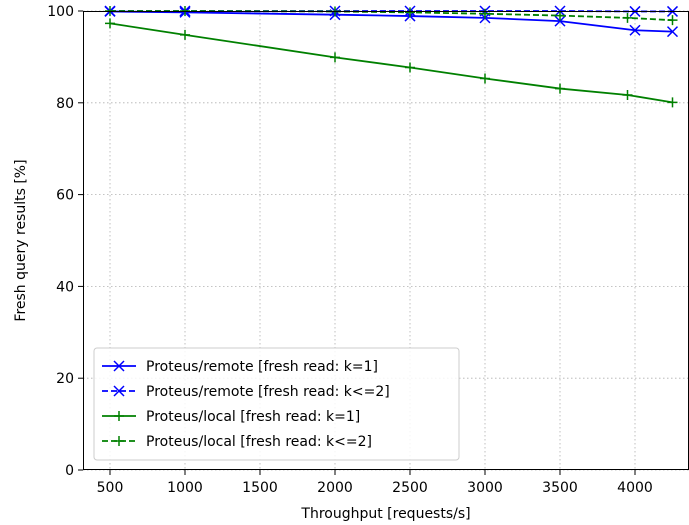  I want to click on x-tick-label: 3000, so click(485, 488).